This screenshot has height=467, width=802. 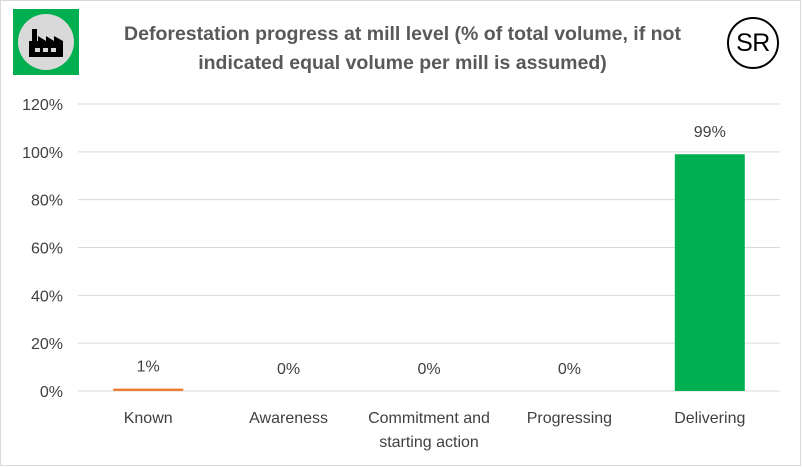 What do you see at coordinates (569, 418) in the screenshot?
I see `x-tick-label: Progressing` at bounding box center [569, 418].